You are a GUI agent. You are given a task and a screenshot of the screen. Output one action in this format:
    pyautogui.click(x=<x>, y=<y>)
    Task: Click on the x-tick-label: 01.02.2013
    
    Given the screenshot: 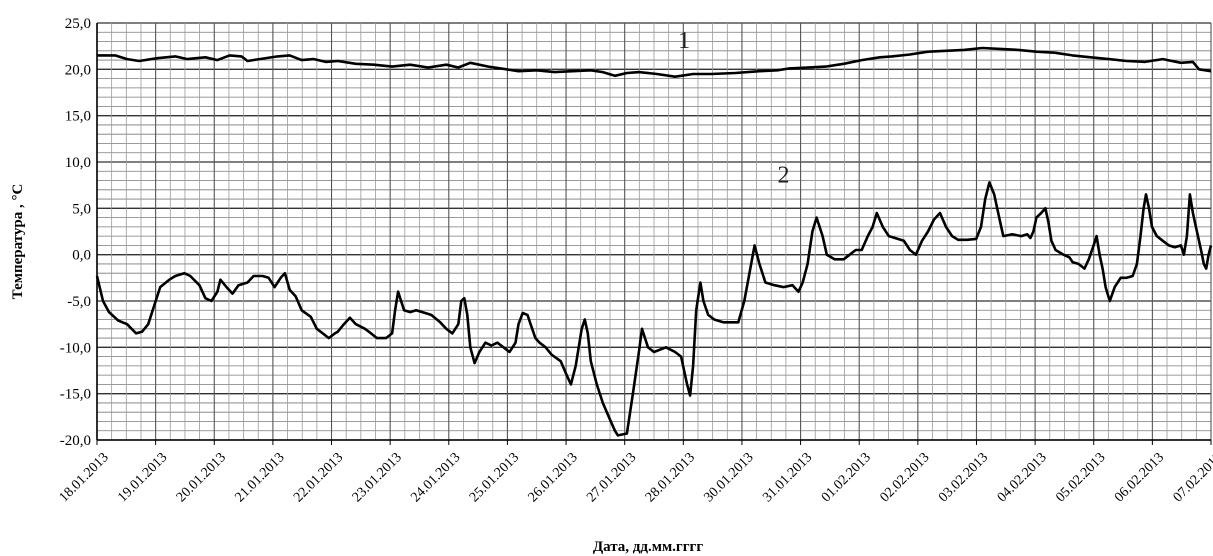 What is the action you would take?
    pyautogui.click(x=846, y=477)
    